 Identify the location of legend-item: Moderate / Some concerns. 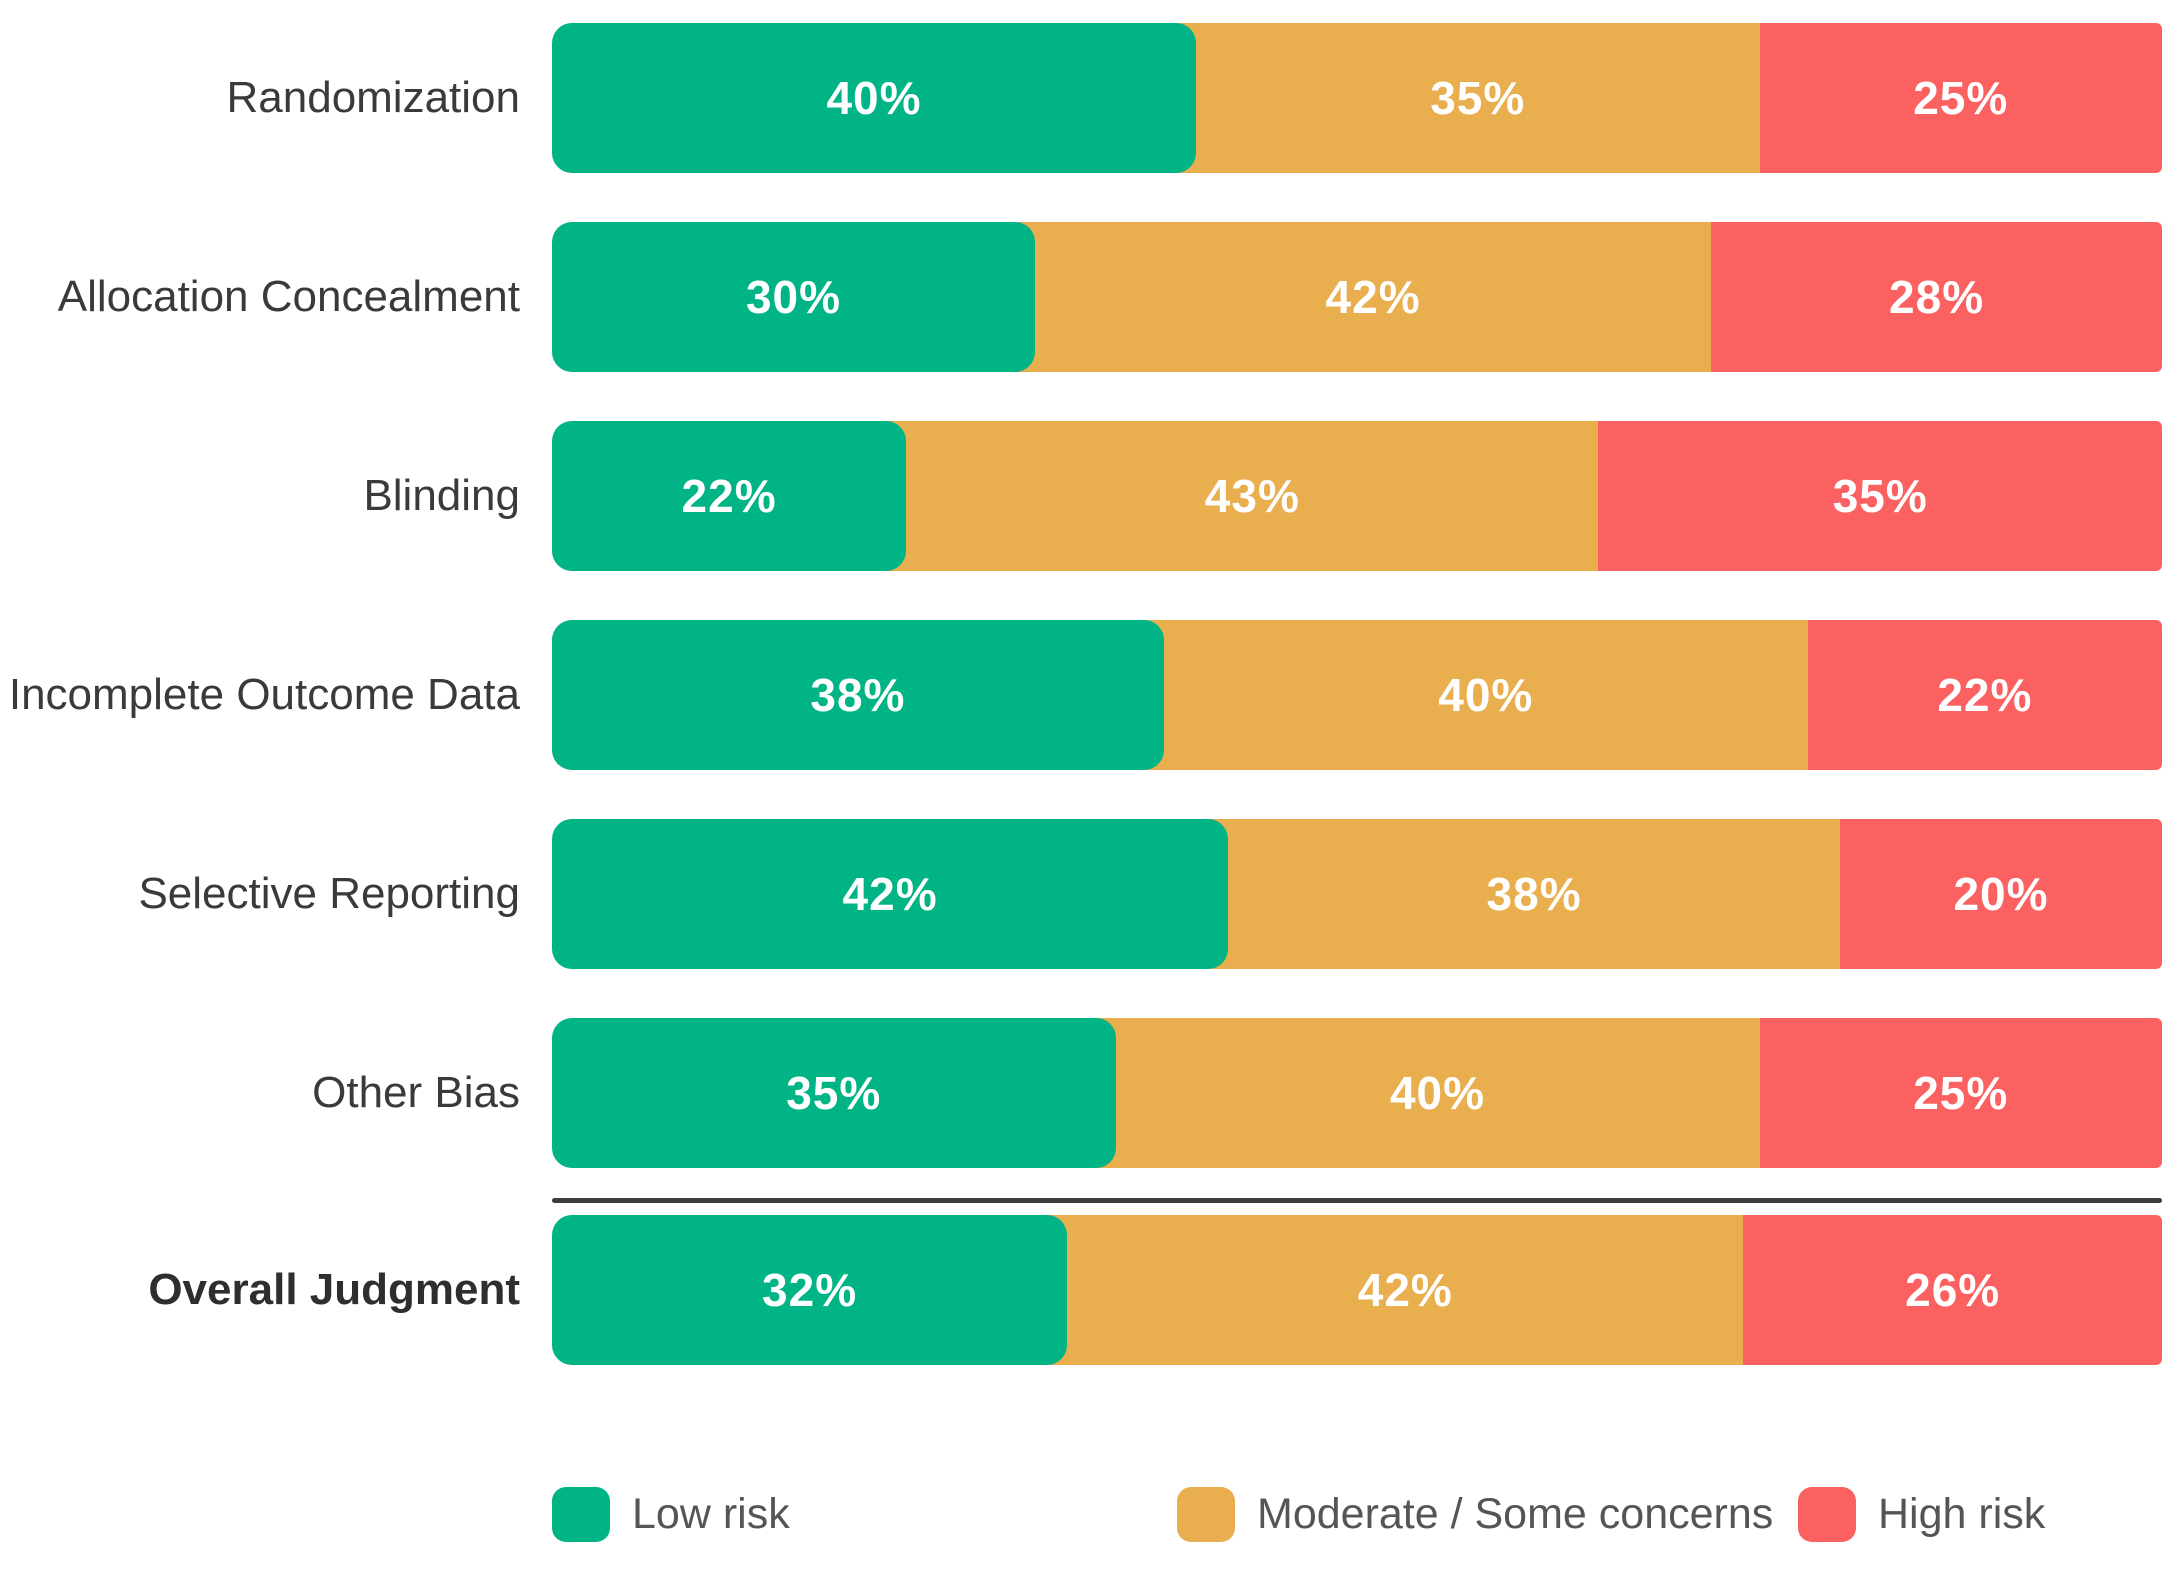
(1475, 1514).